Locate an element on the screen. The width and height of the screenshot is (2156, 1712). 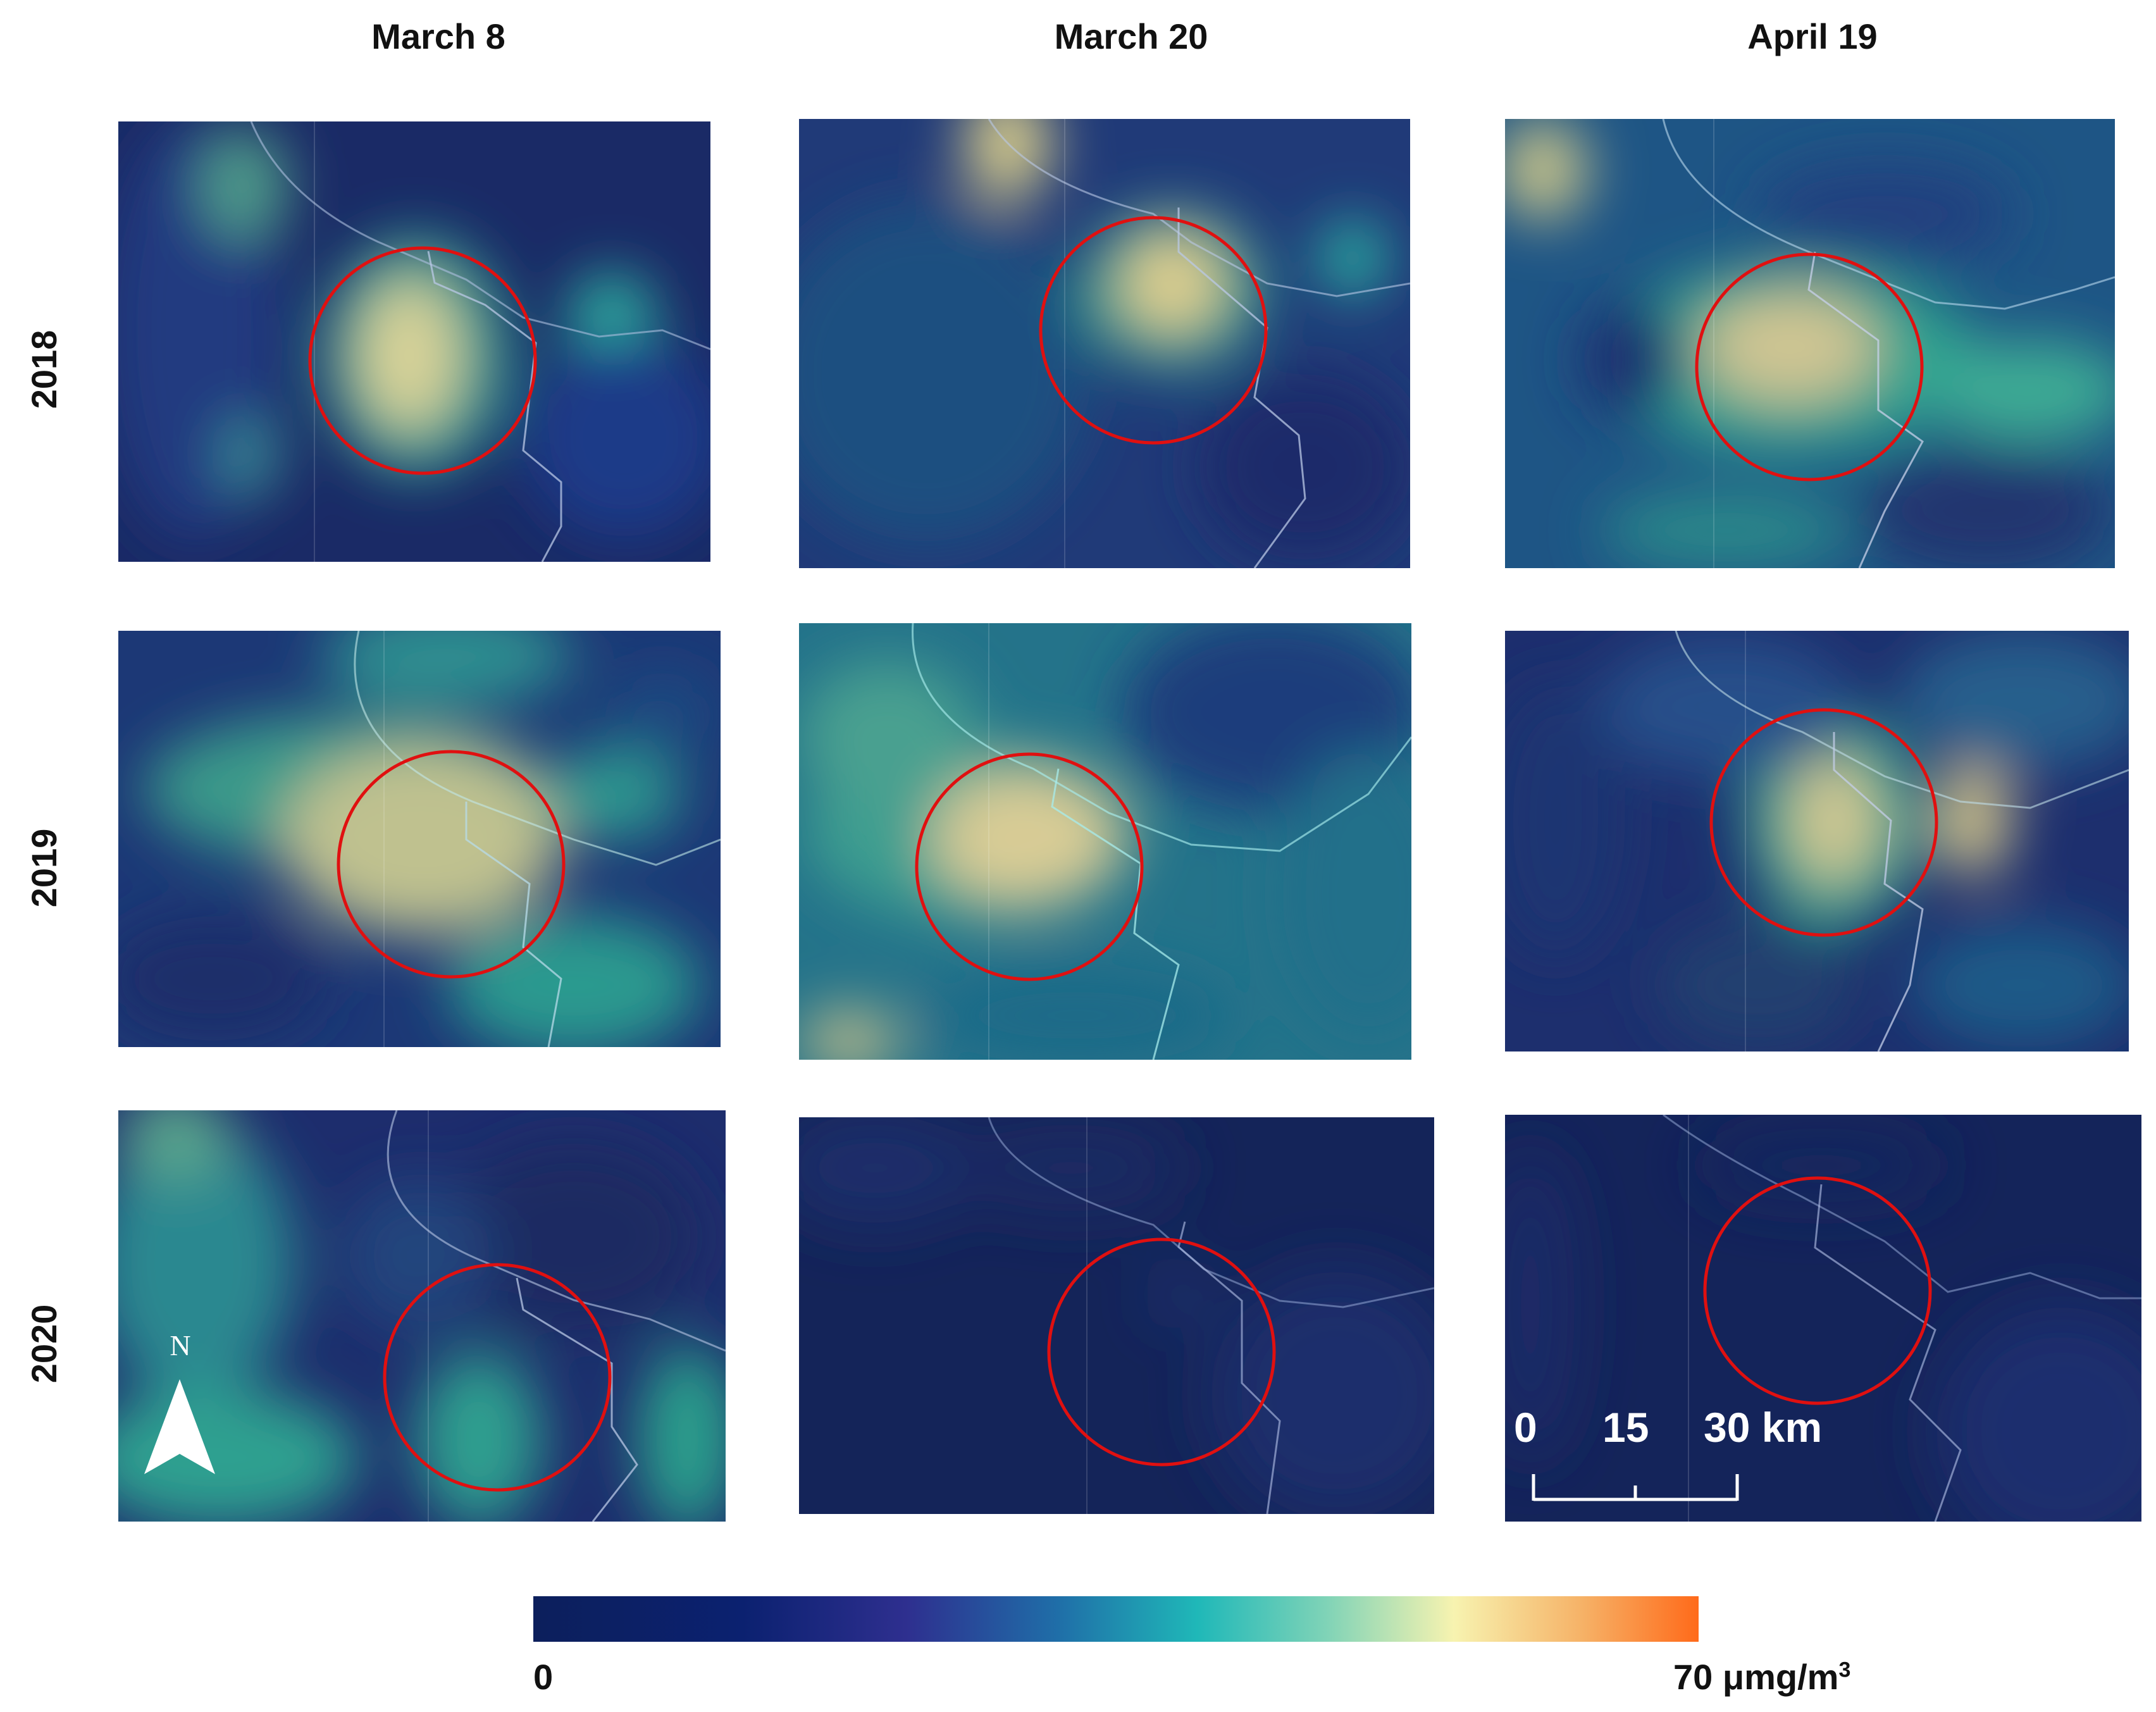
scale-bar-label-15: 15 is located at coordinates (1625, 1427).